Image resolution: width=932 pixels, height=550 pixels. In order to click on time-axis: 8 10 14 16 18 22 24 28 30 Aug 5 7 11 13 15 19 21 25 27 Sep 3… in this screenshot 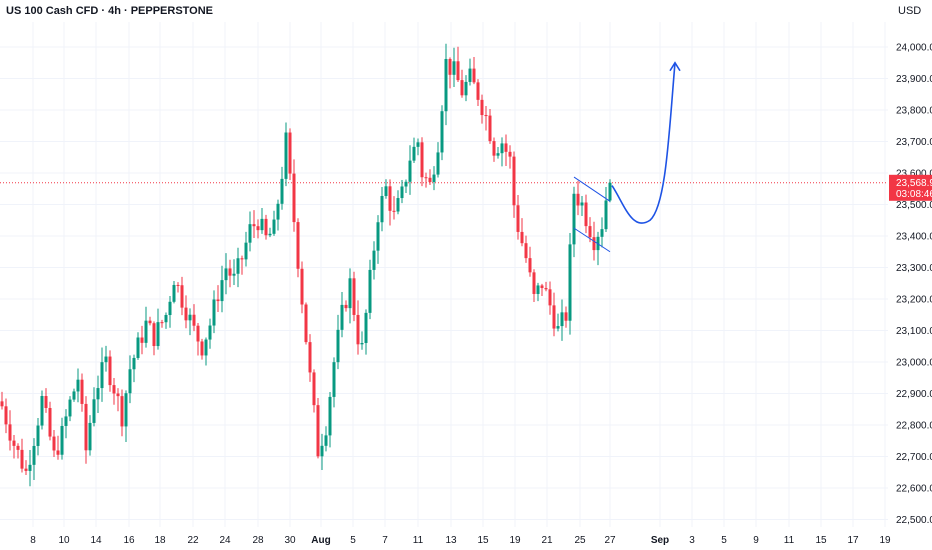, I will do `click(460, 540)`.